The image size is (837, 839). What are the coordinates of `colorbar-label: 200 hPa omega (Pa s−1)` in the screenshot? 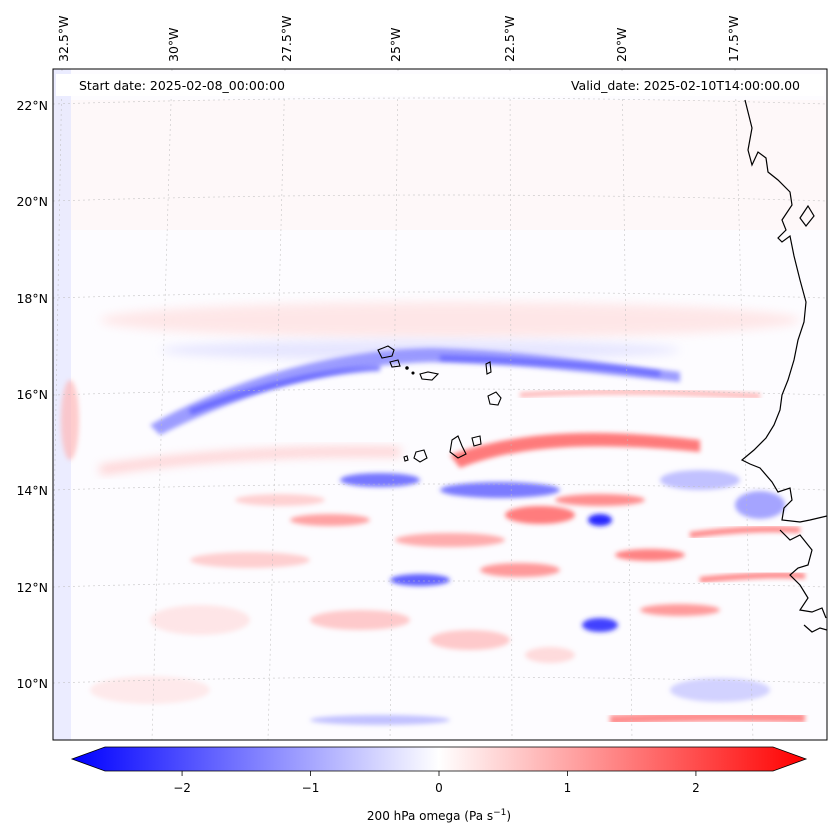 It's located at (439, 815).